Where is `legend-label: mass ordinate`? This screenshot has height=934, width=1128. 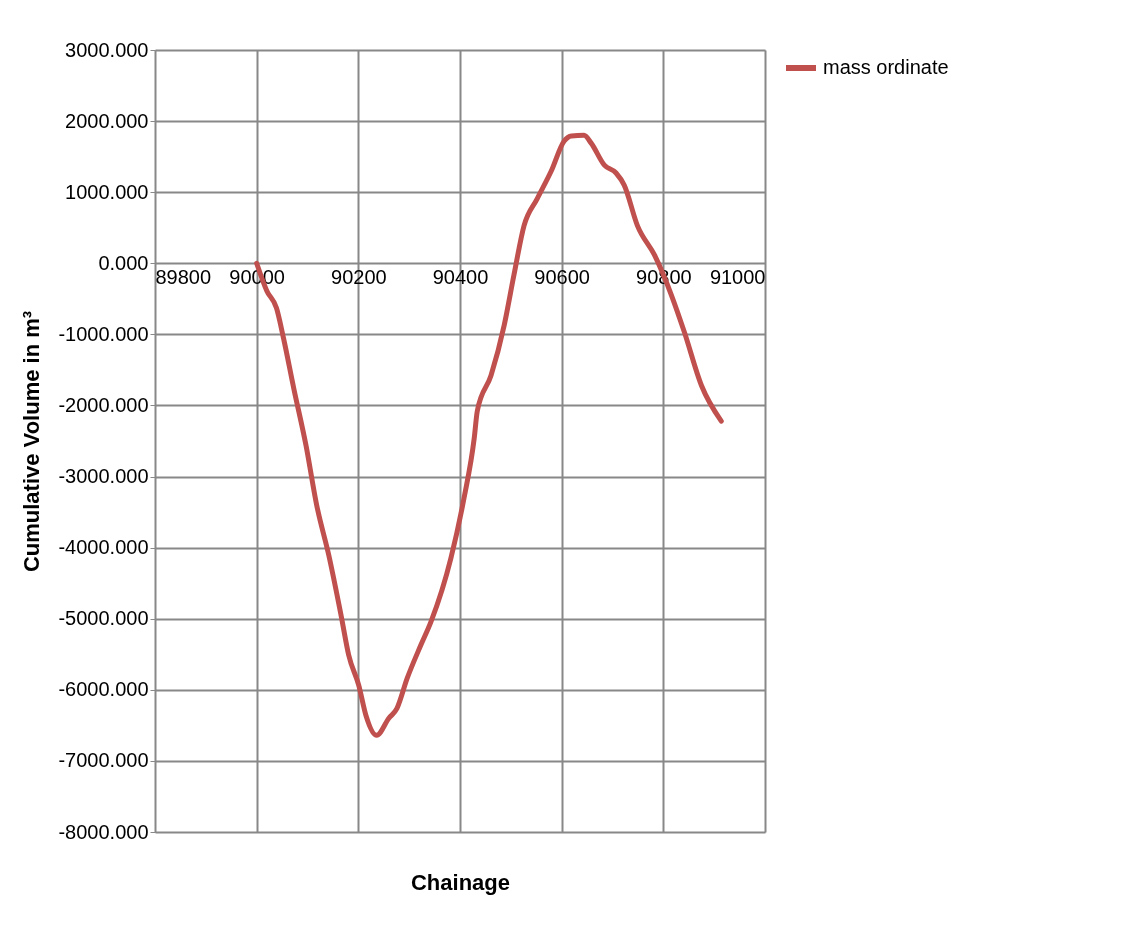 legend-label: mass ordinate is located at coordinates (886, 67).